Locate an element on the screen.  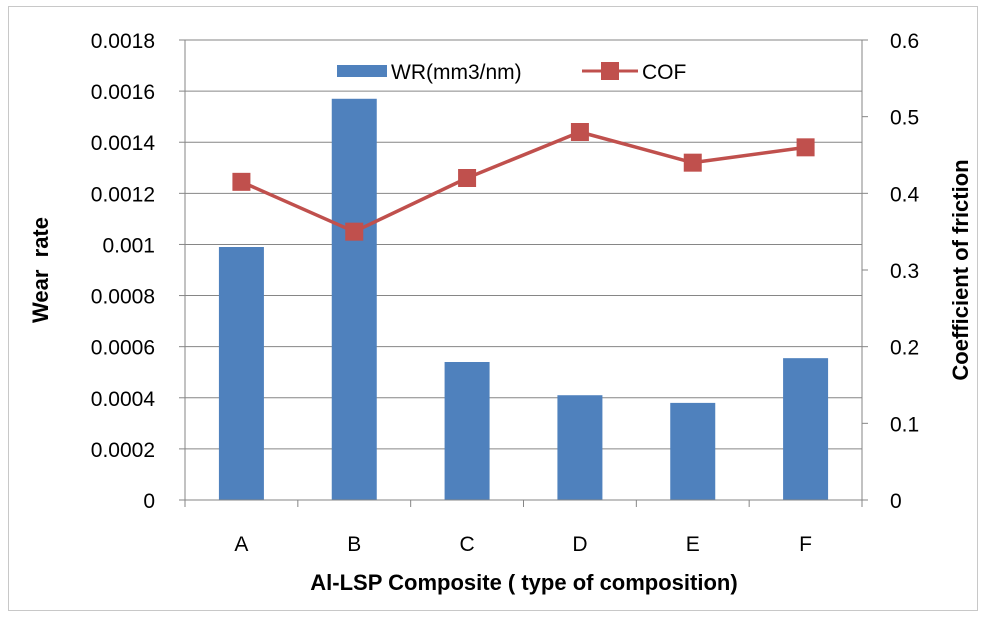
y-tick-label: 0.0008 is located at coordinates (123, 297).